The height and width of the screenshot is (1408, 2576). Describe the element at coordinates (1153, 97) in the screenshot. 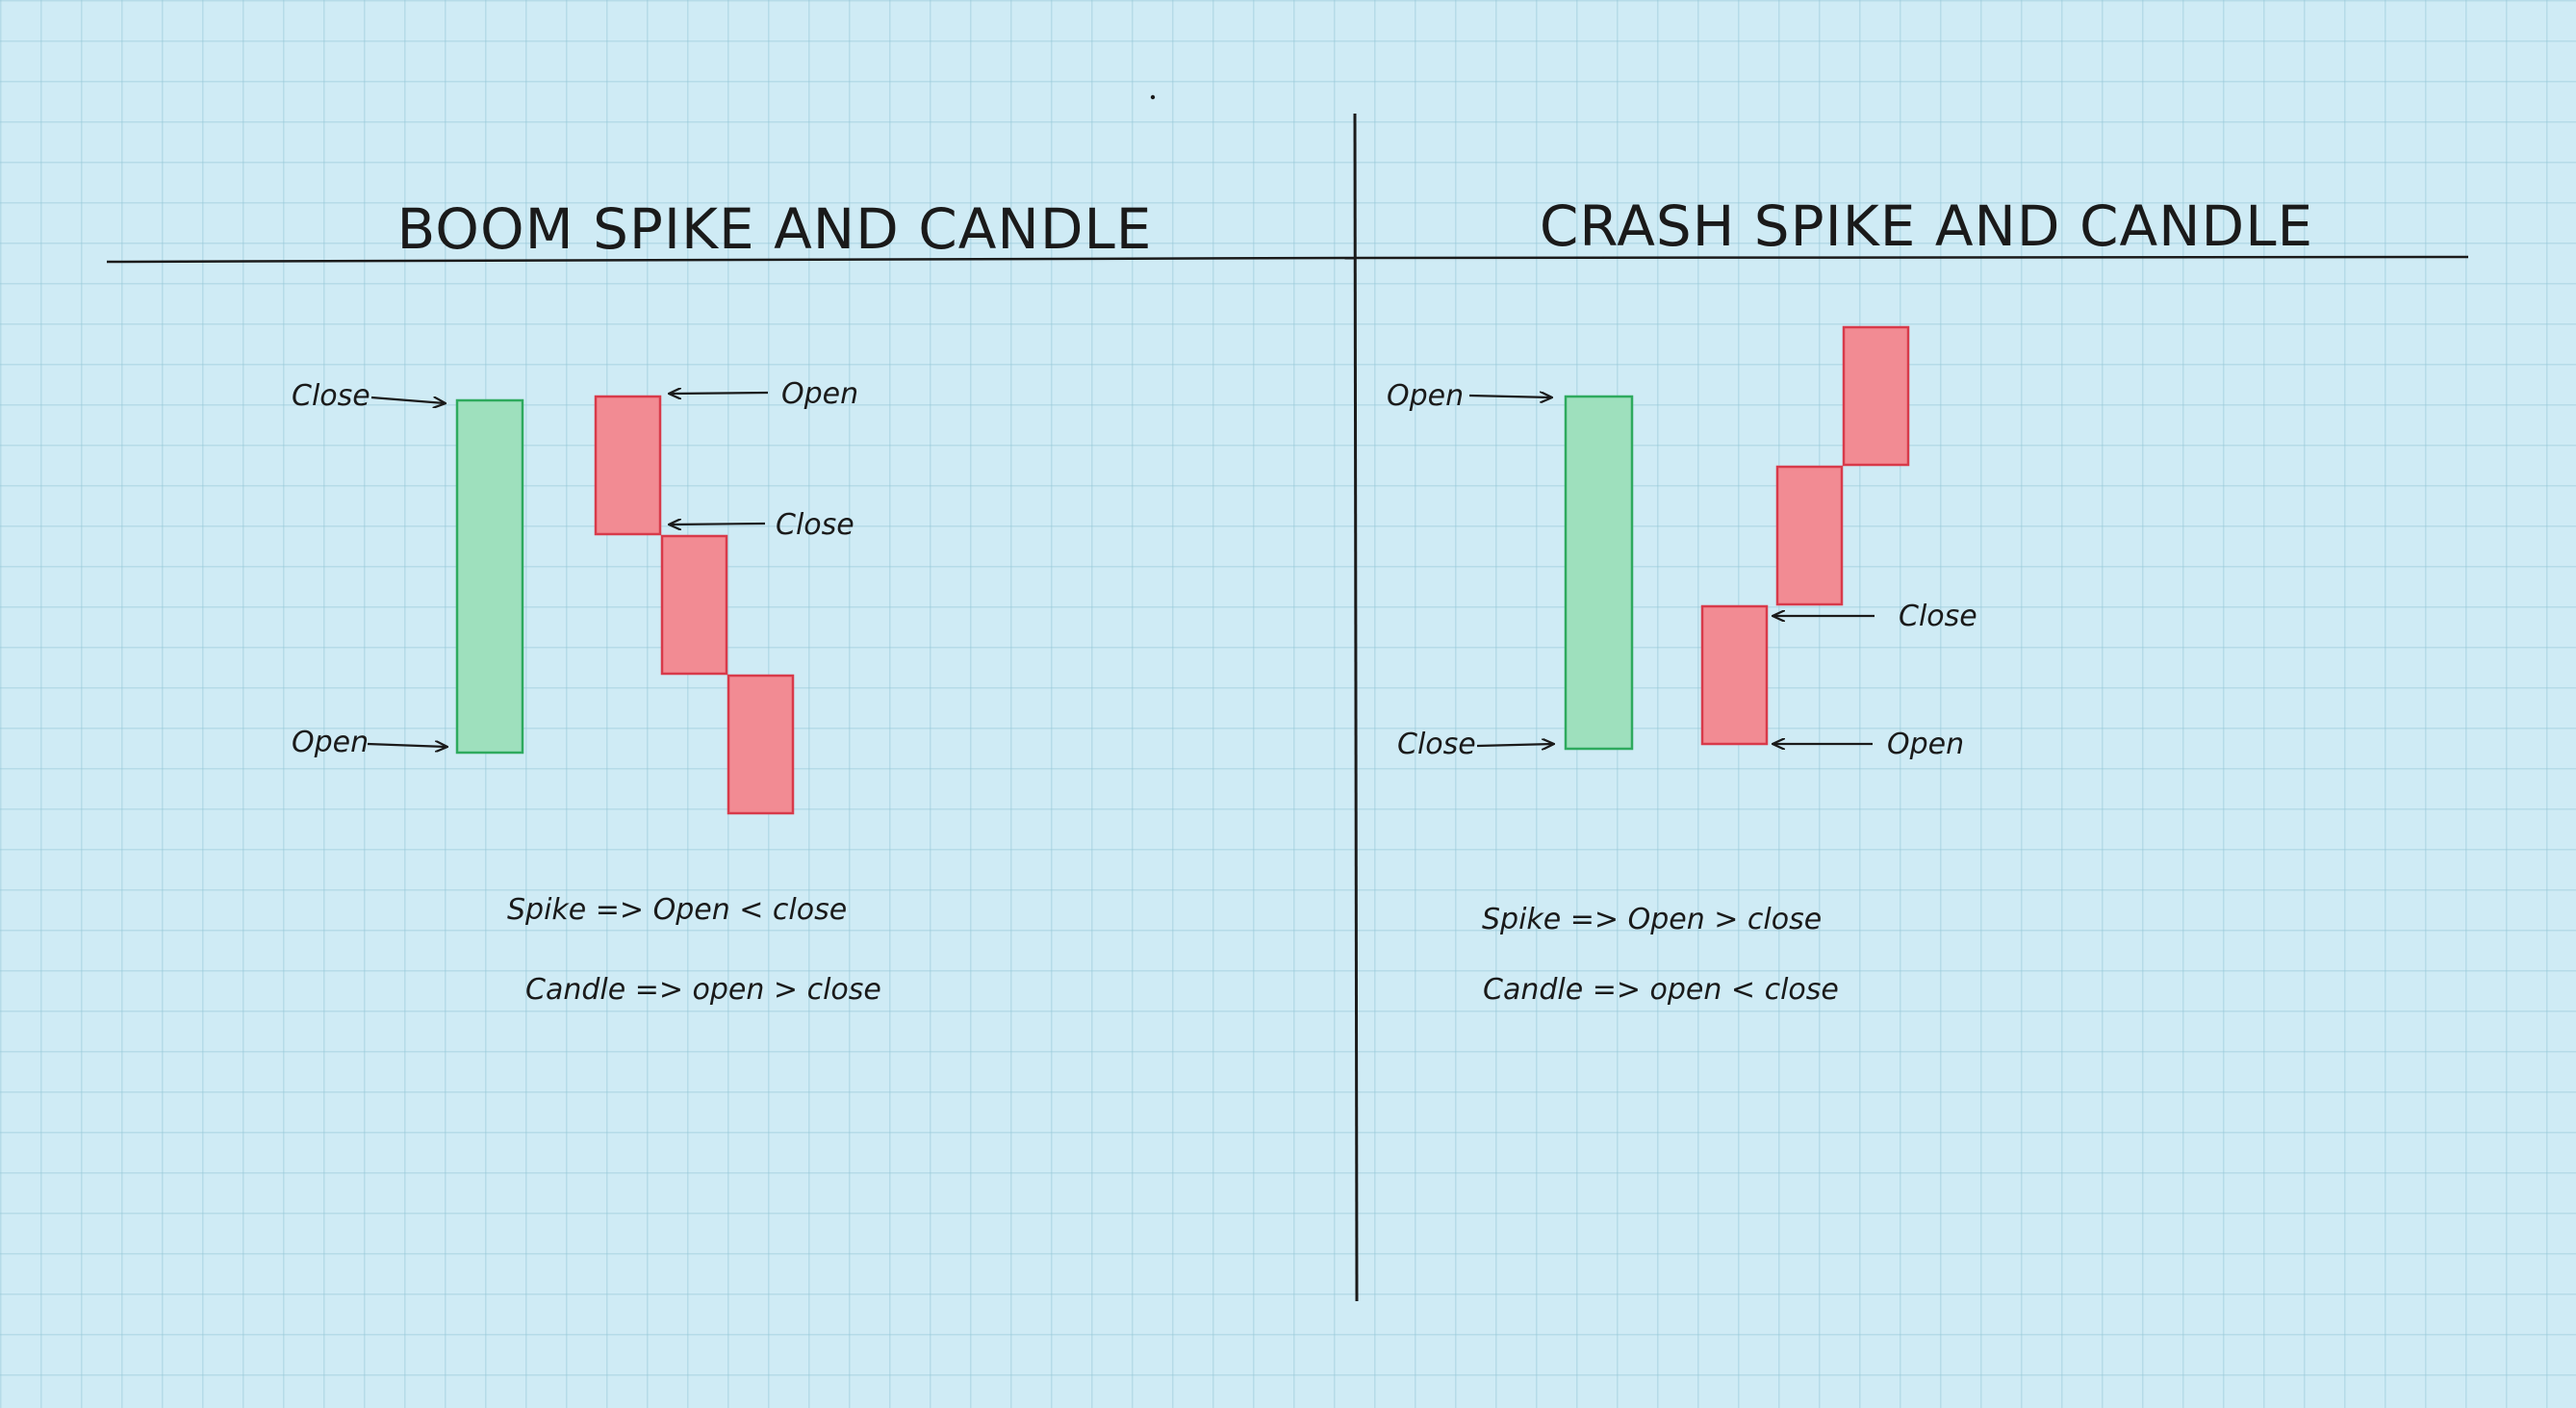

I see `stray-dot` at that location.